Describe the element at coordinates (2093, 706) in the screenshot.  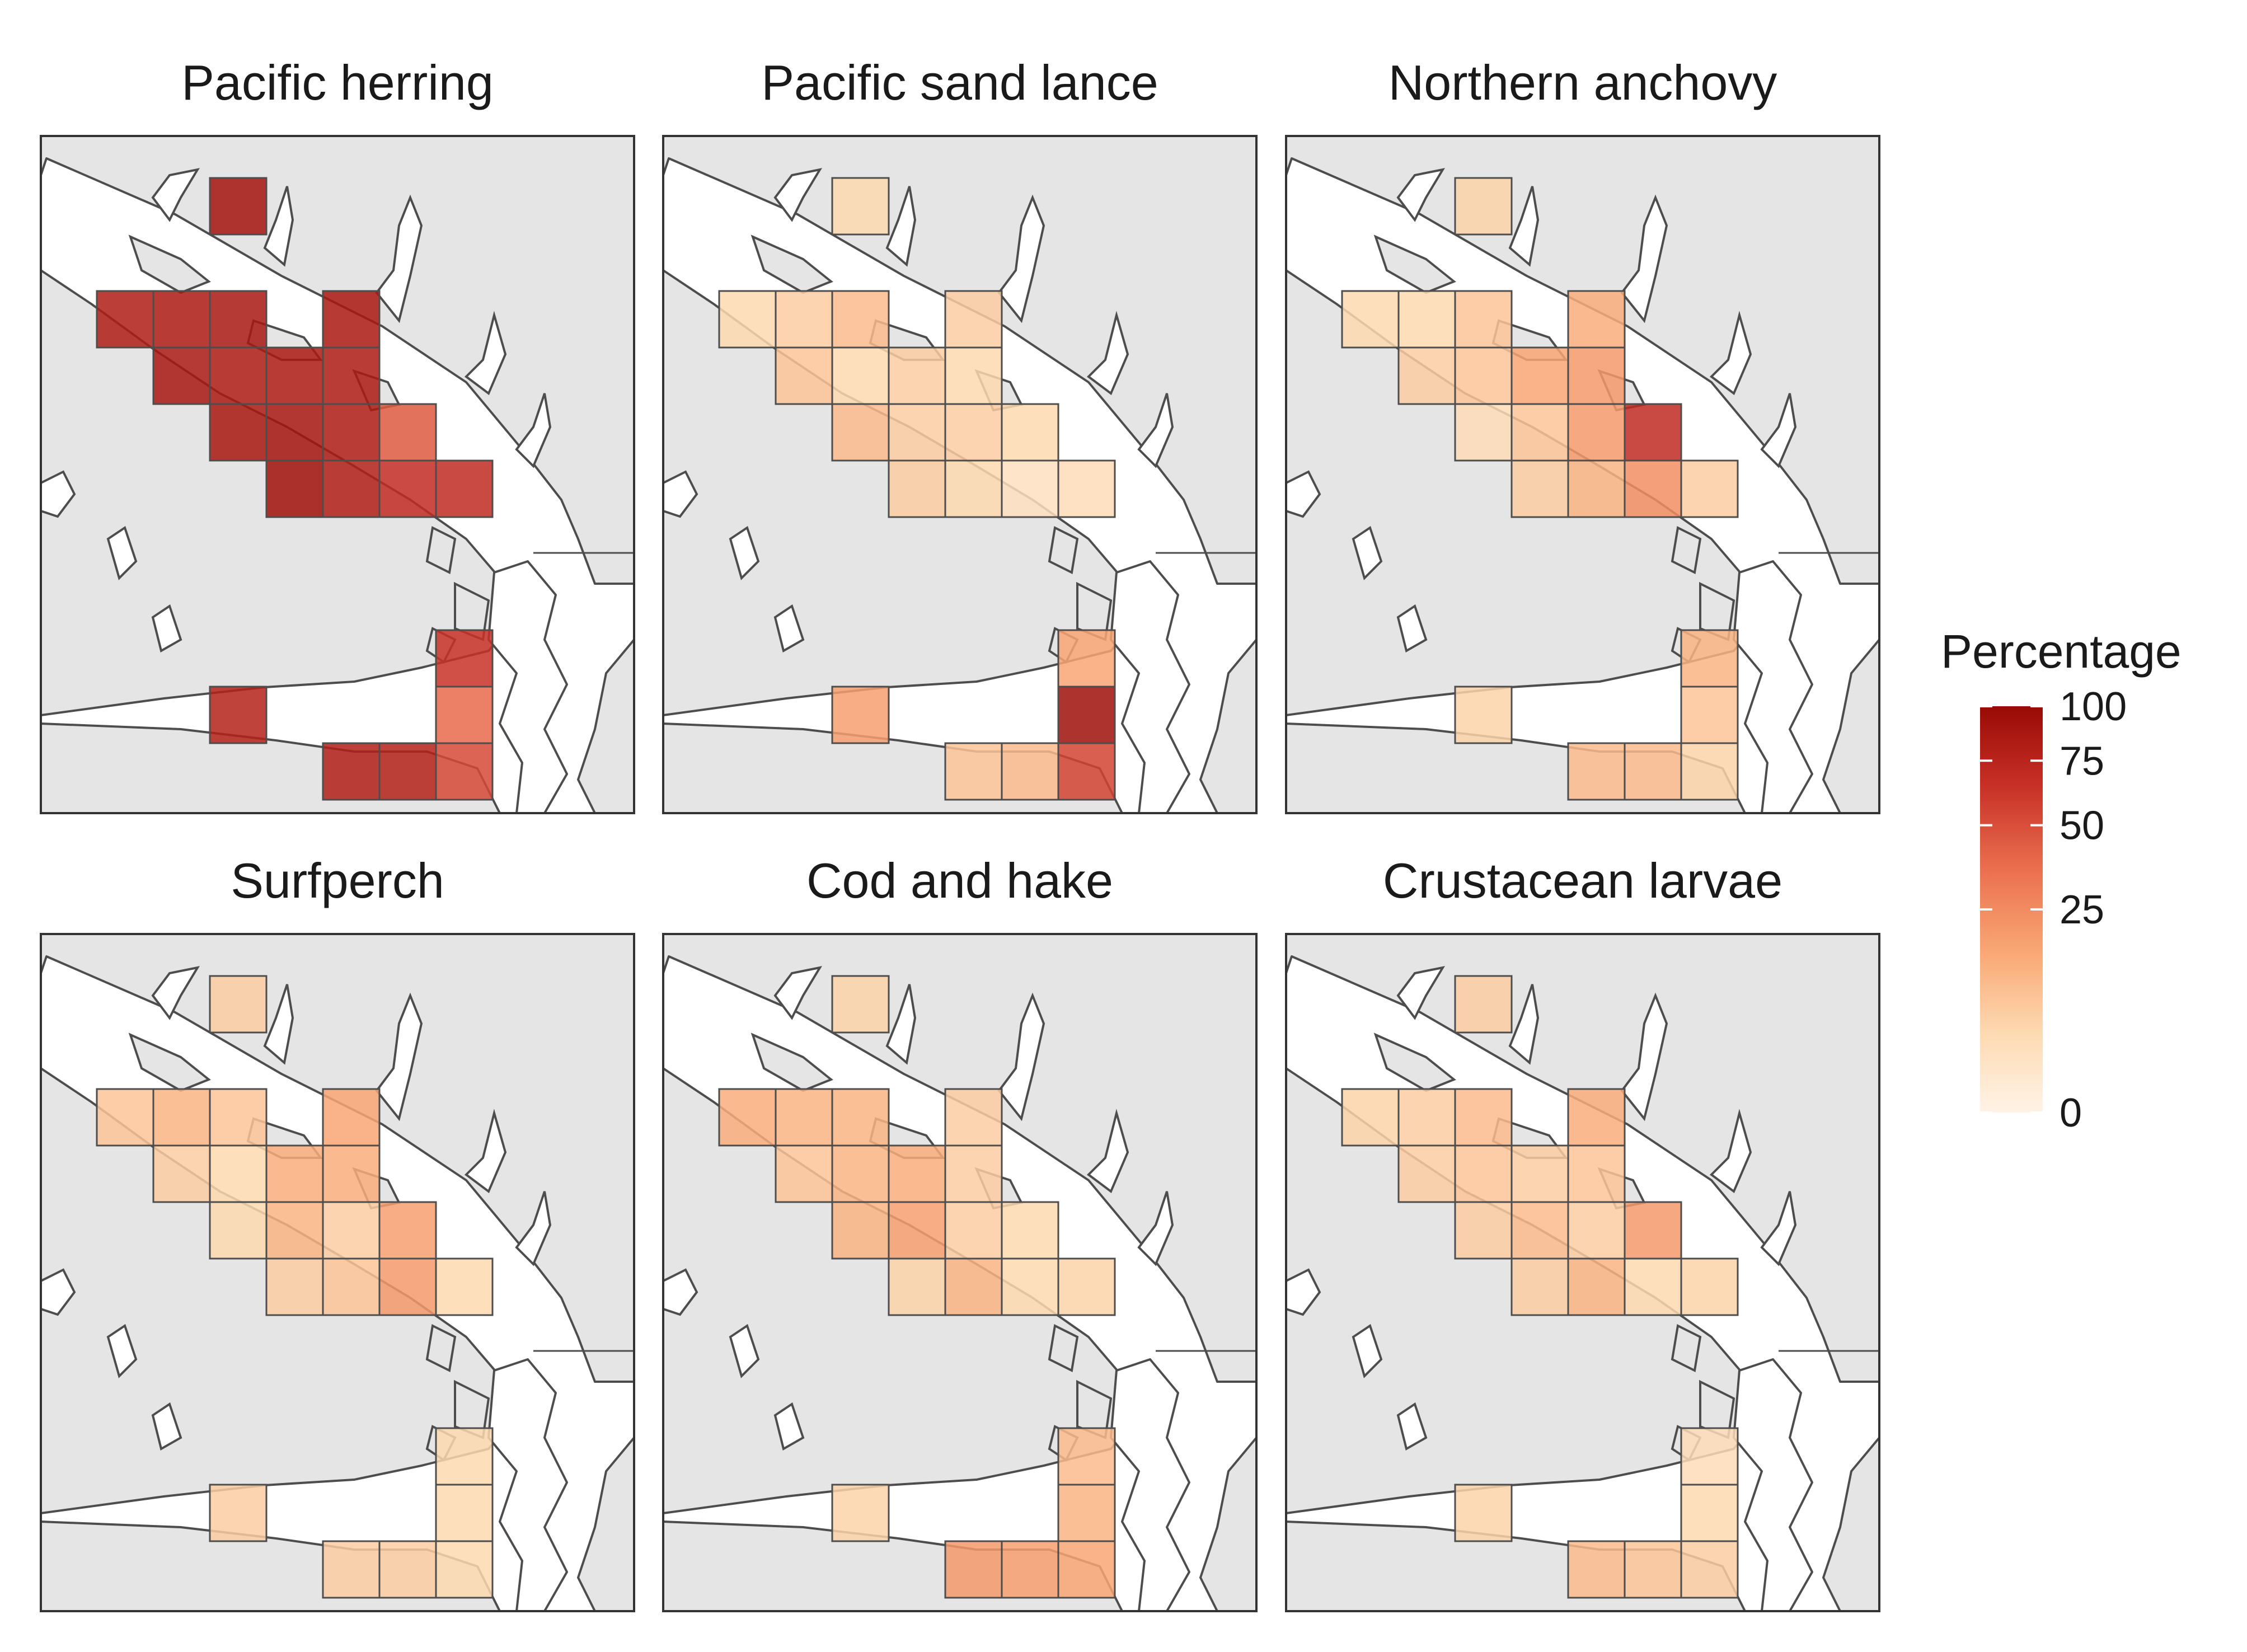
I see `legend-tick-label: 100` at that location.